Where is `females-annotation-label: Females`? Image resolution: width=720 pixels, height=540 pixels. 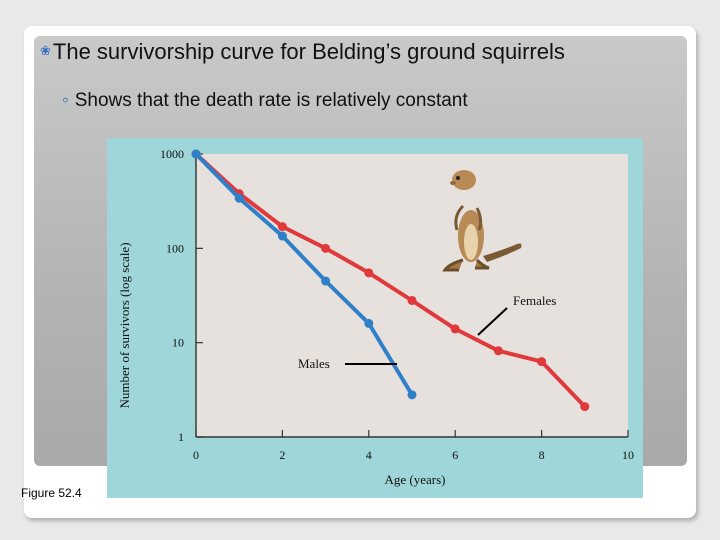 females-annotation-label: Females is located at coordinates (534, 300).